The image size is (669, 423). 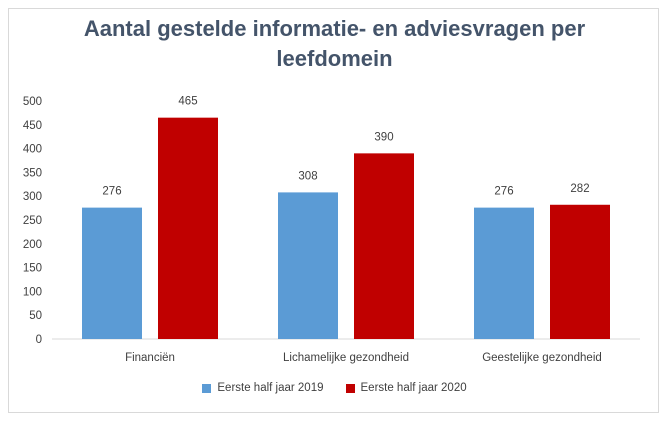 I want to click on y-tick-label: 400, so click(x=32, y=150).